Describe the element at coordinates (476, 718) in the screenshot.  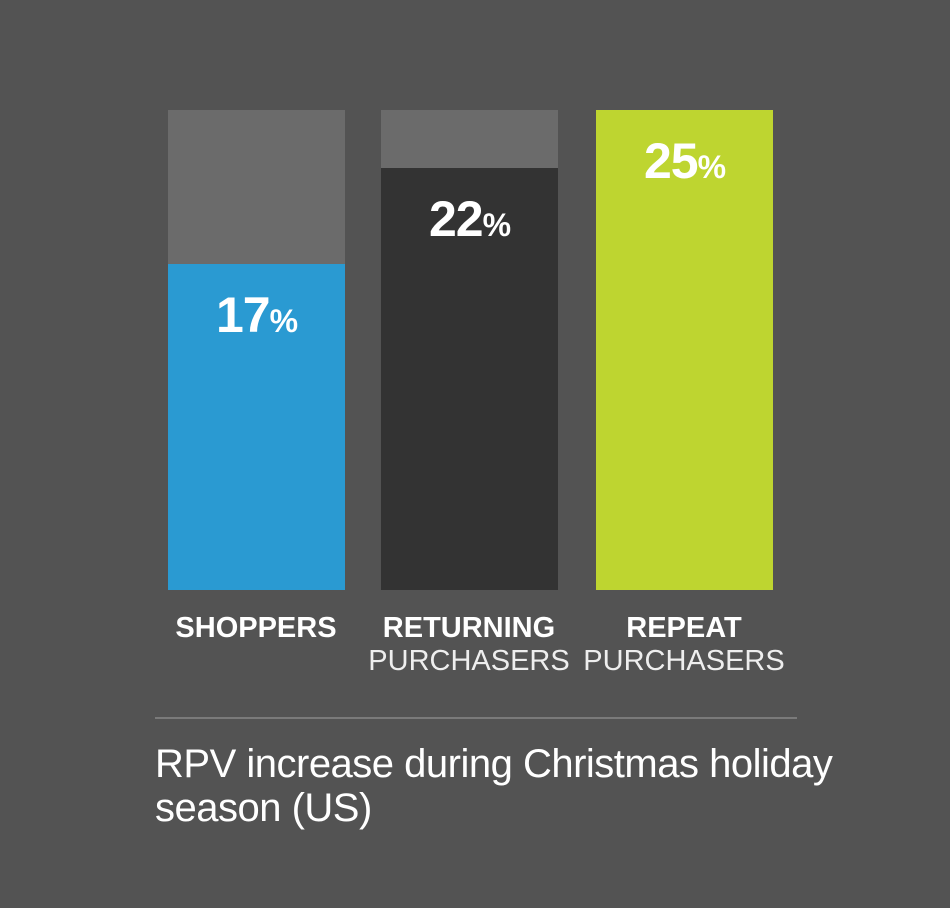
I see `divider` at that location.